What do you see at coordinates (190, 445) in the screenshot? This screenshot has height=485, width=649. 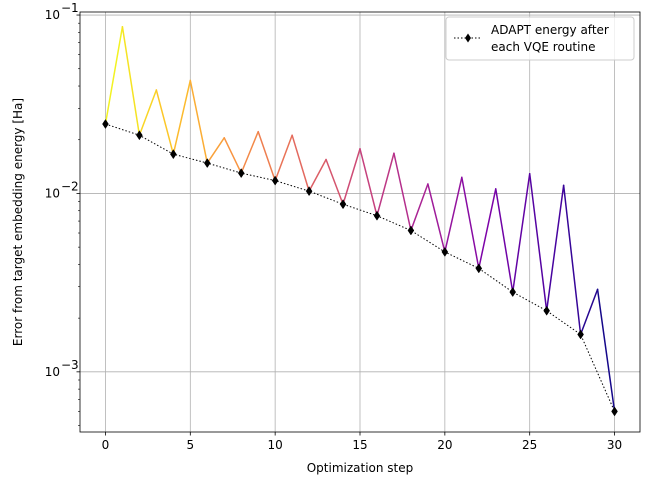 I see `x-tick-label: 5` at bounding box center [190, 445].